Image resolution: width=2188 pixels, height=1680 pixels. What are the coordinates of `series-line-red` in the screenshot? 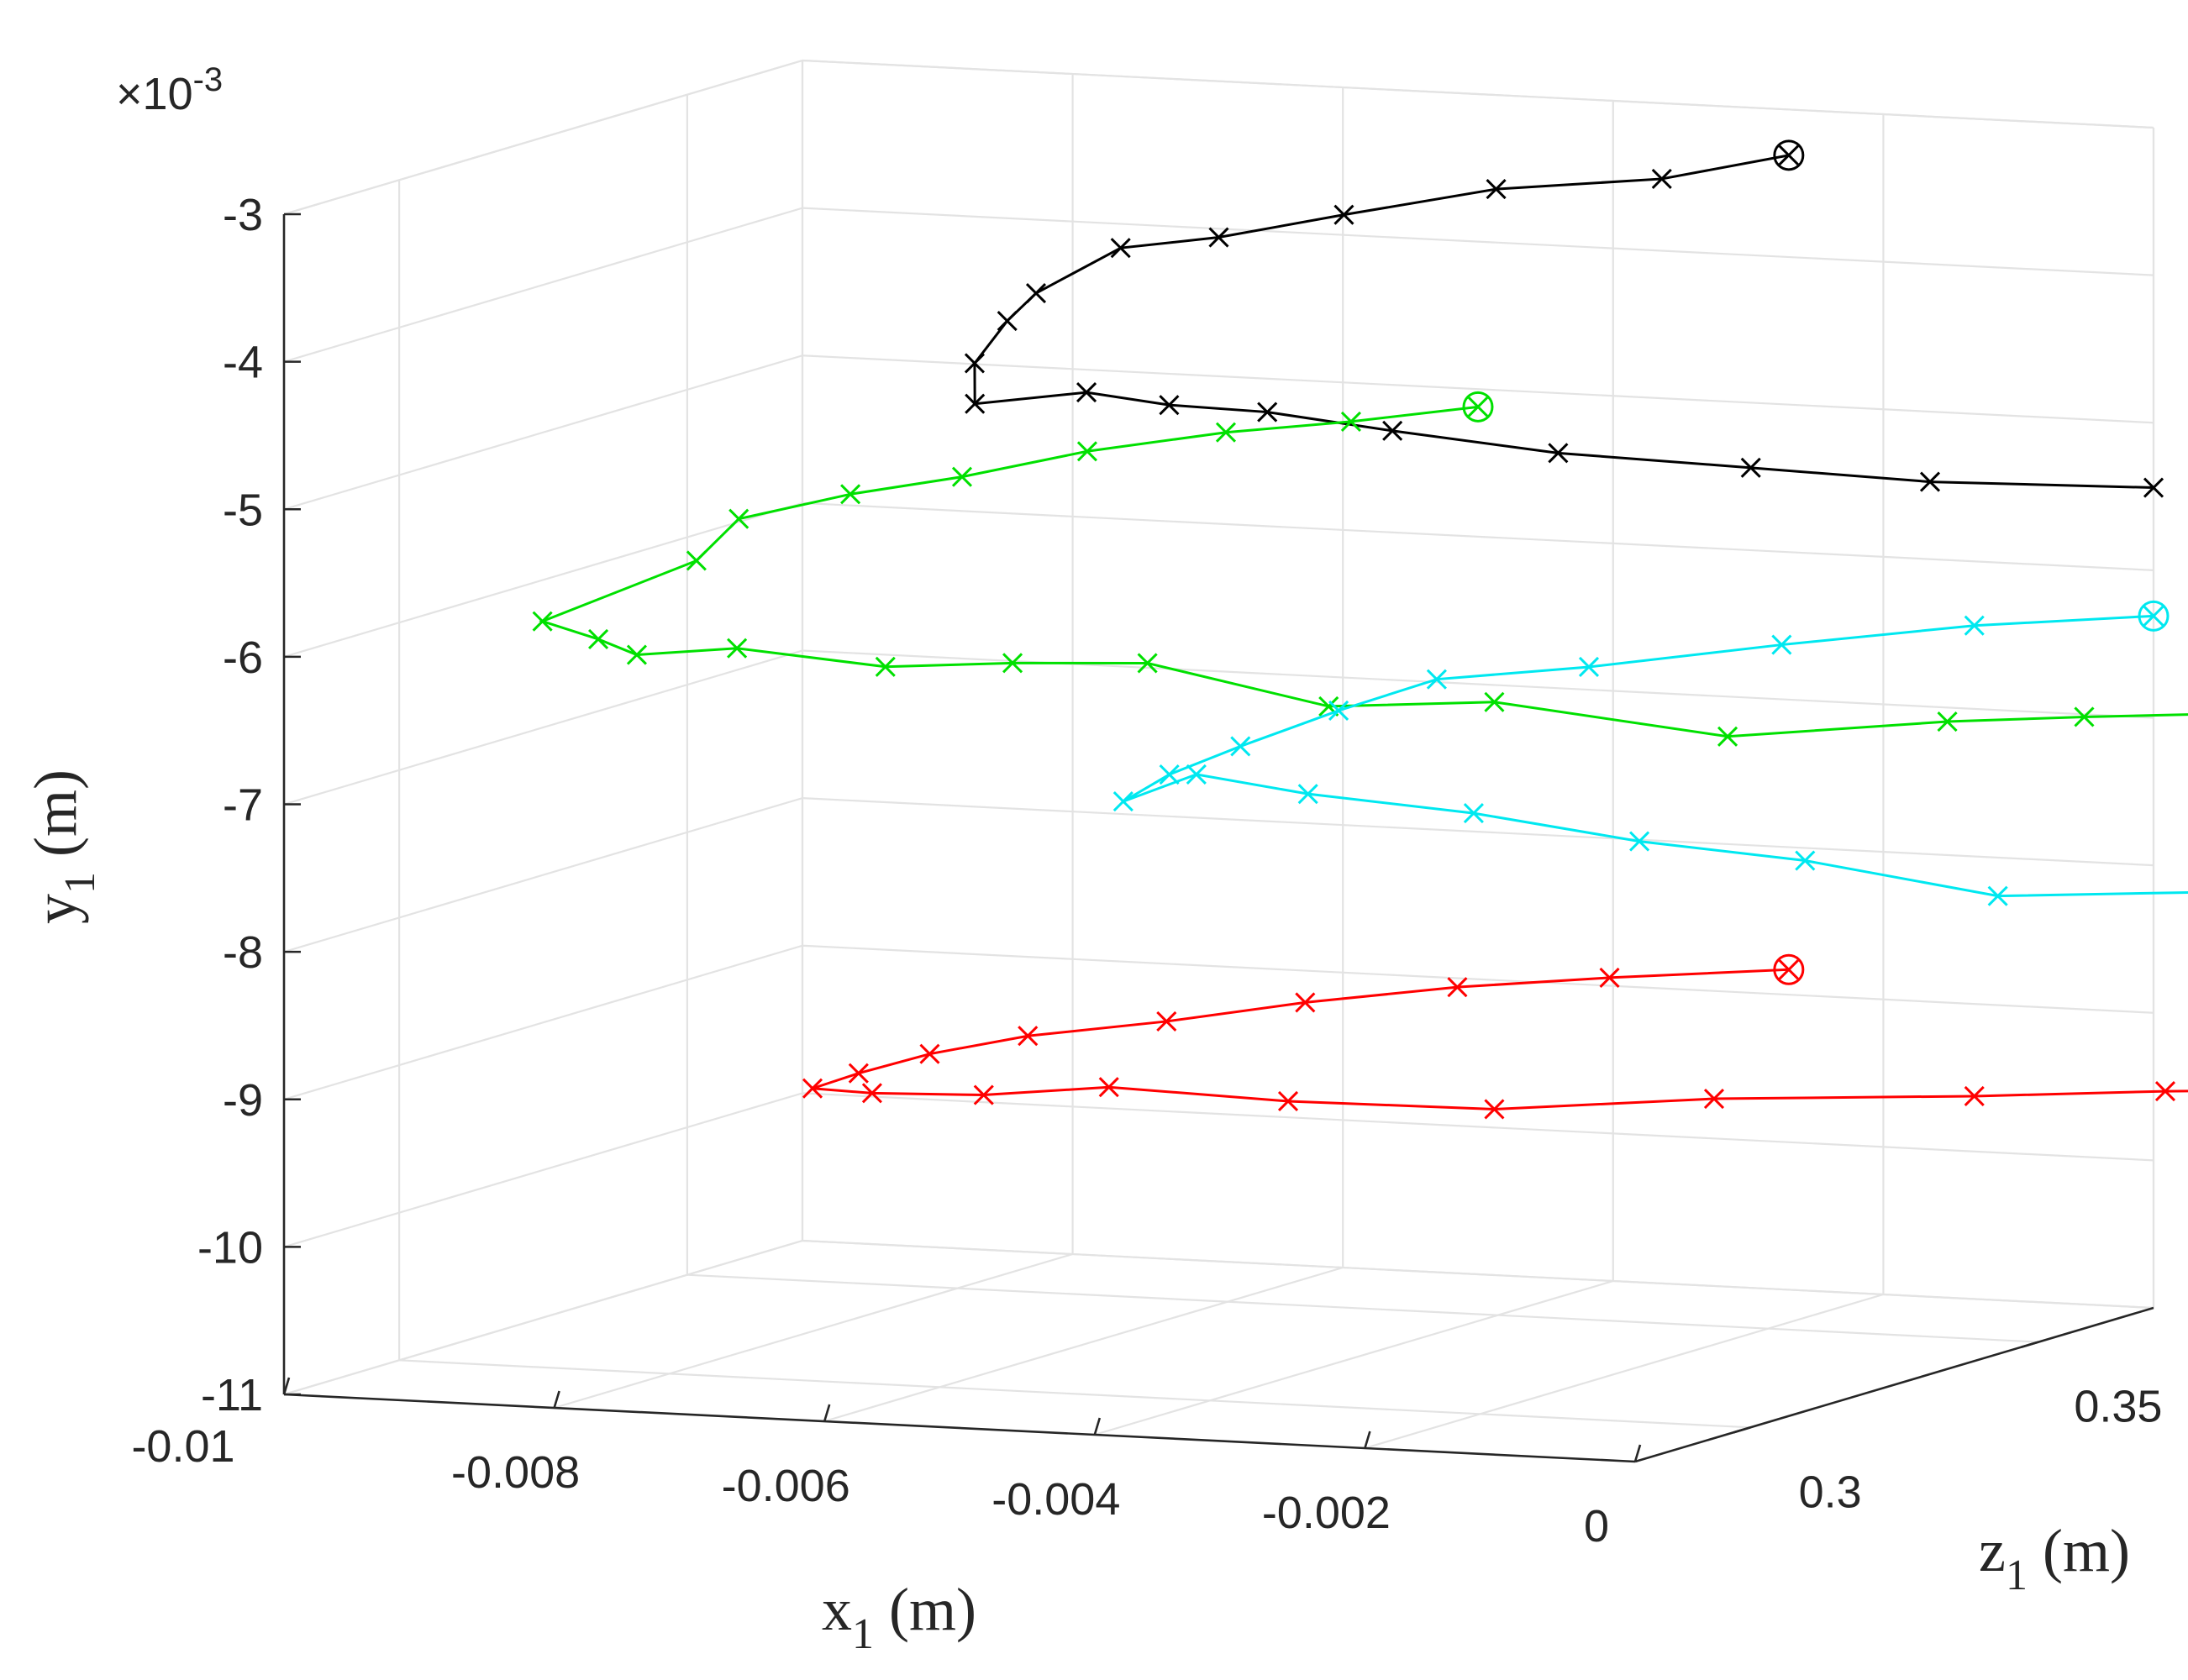 It's located at (1500, 1039).